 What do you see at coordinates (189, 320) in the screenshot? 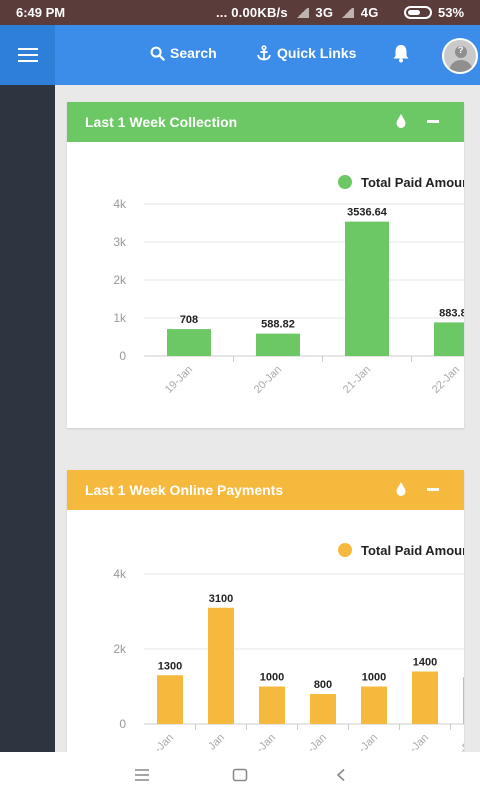
I see `data-label: 708` at bounding box center [189, 320].